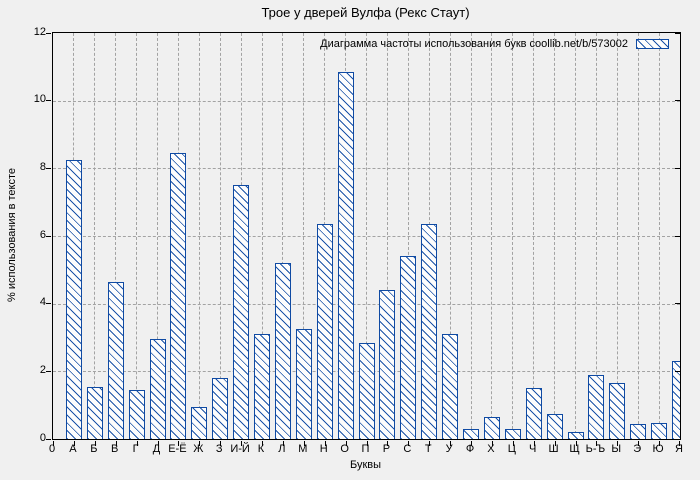  What do you see at coordinates (365, 465) in the screenshot?
I see `x-axis-label: Буквы` at bounding box center [365, 465].